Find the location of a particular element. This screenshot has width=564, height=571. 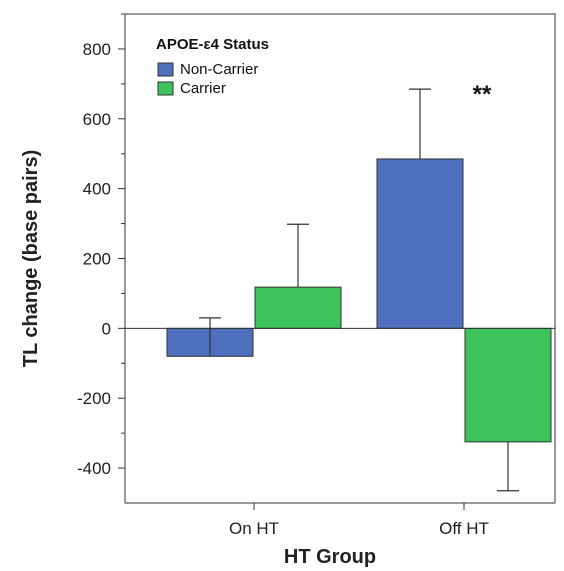

y-tick-label-1: -200 is located at coordinates (94, 398).